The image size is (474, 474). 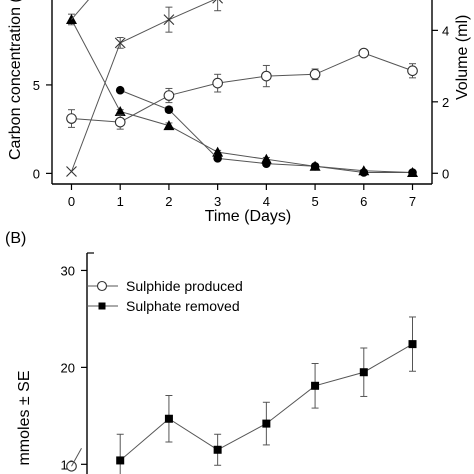 I want to click on y-tick-label: 0, so click(x=36, y=173).